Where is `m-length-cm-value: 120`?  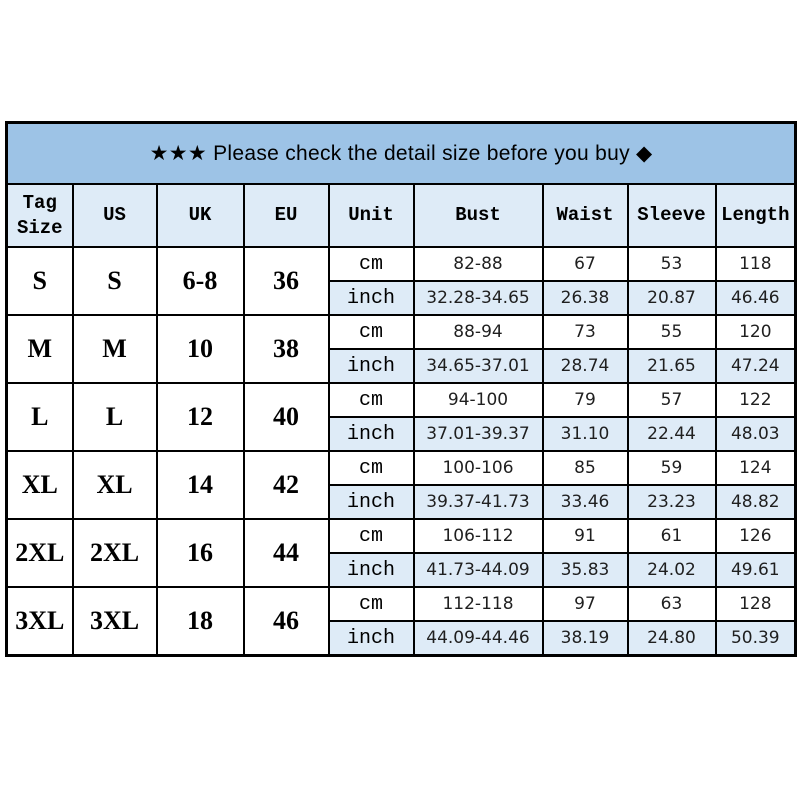
m-length-cm-value: 120 is located at coordinates (755, 332).